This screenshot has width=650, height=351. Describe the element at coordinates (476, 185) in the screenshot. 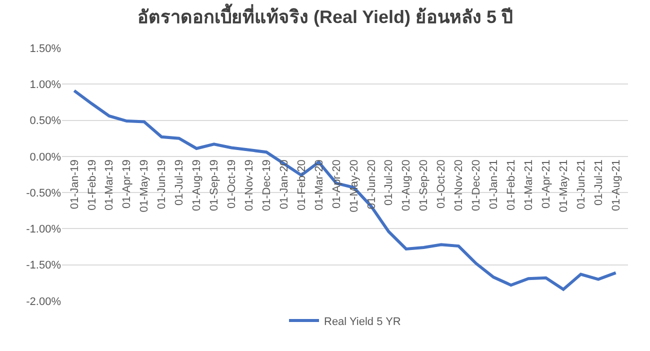

I see `x-tick-label: 01-Dec-20` at that location.